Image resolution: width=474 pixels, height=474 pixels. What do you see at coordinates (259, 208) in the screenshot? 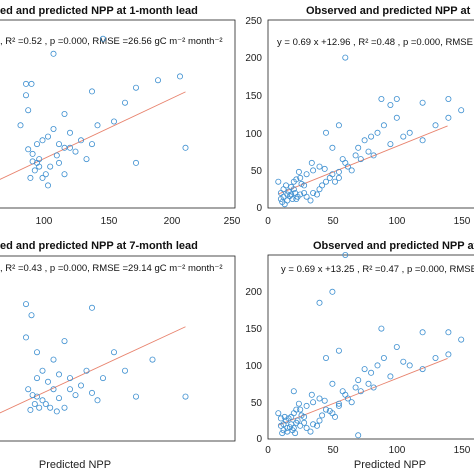
I see `panel-2-ytick-0: 0` at bounding box center [259, 208].